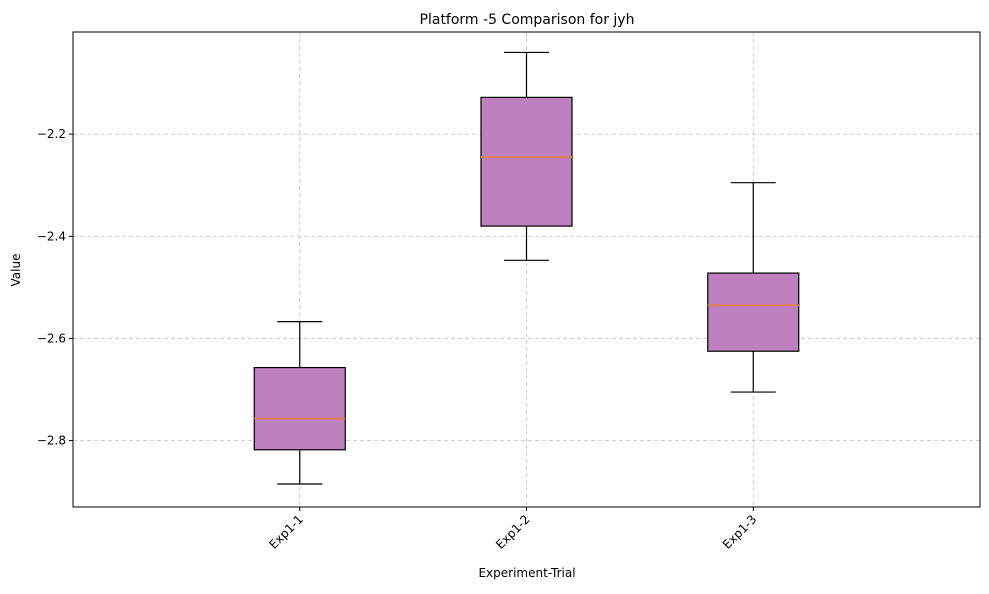 Image resolution: width=989 pixels, height=594 pixels. Describe the element at coordinates (51, 338) in the screenshot. I see `y-tick-label: −2.6` at that location.